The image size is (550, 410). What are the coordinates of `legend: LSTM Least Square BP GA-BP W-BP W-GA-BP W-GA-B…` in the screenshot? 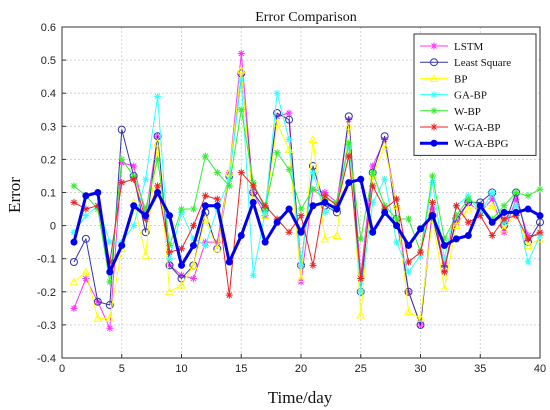 It's located at (475, 94).